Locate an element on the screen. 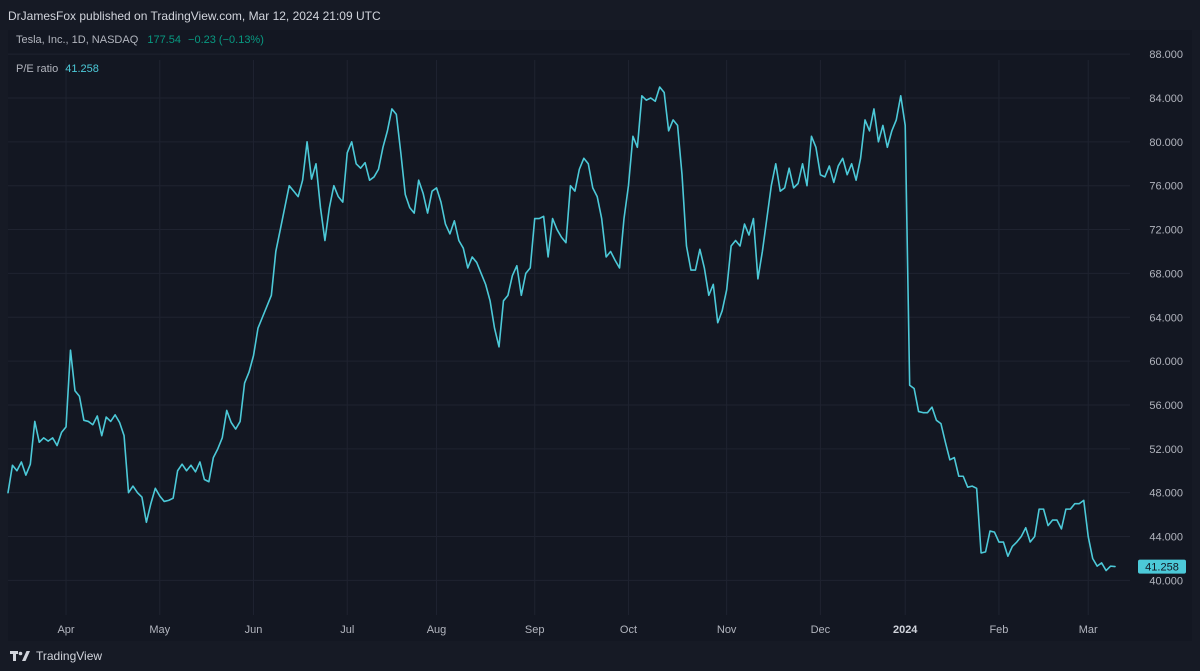 Image resolution: width=1200 pixels, height=671 pixels. y-tick-label: 40.000 is located at coordinates (1166, 581).